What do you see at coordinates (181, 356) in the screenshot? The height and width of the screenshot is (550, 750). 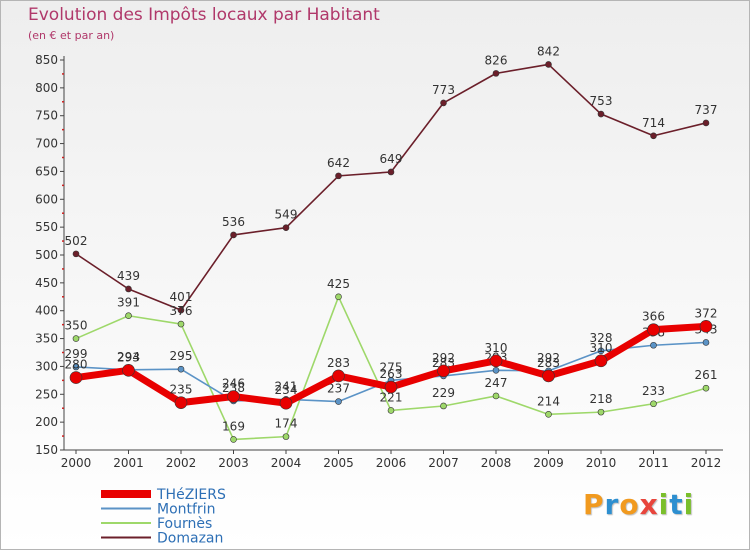 I see `data-label-montfrin: 295` at bounding box center [181, 356].